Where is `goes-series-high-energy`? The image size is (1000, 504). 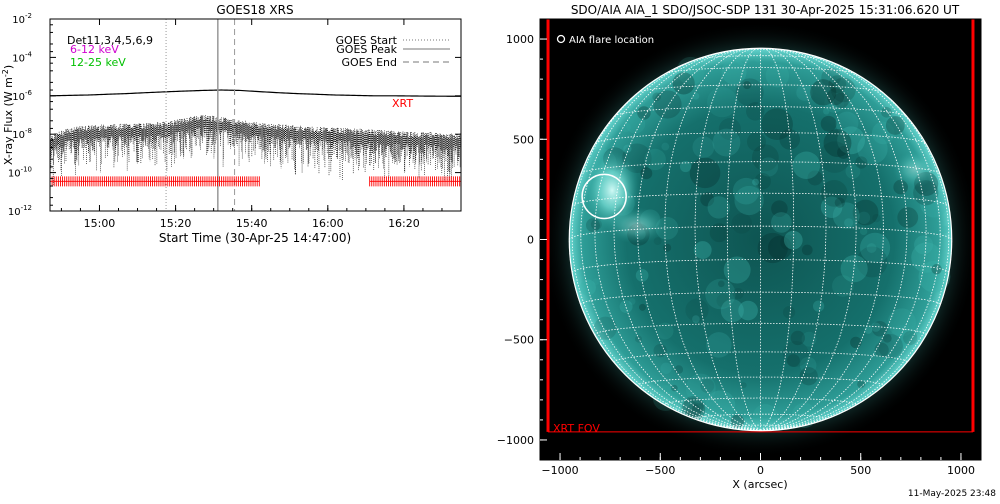 goes-series-high-energy is located at coordinates (255, 150).